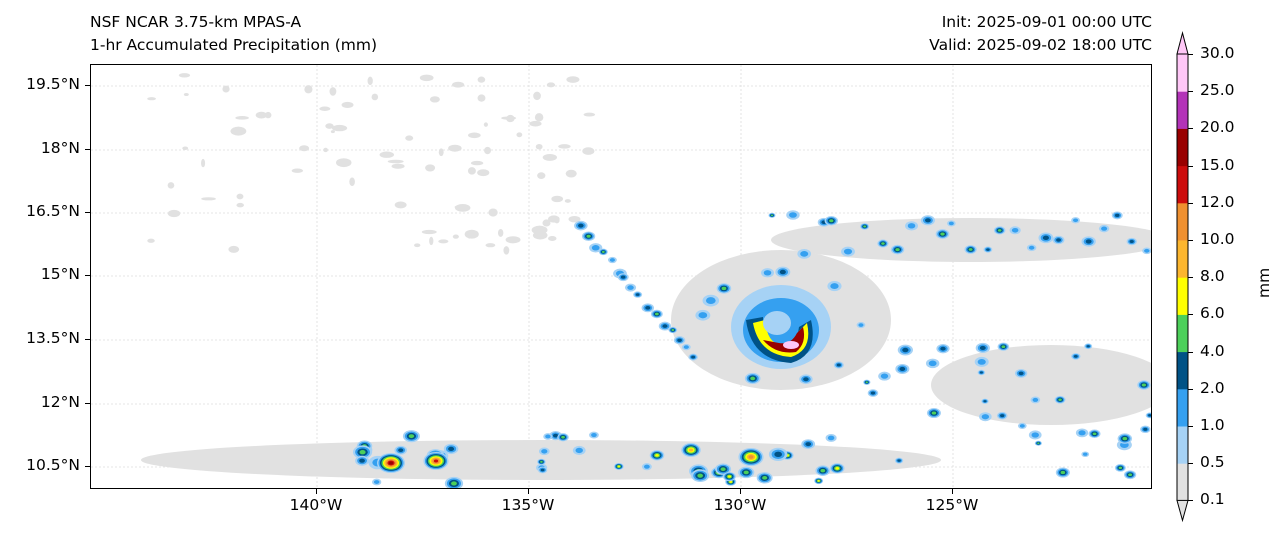 The width and height of the screenshot is (1286, 537). What do you see at coordinates (87, 275) in the screenshot?
I see `lat-tick-mark` at bounding box center [87, 275].